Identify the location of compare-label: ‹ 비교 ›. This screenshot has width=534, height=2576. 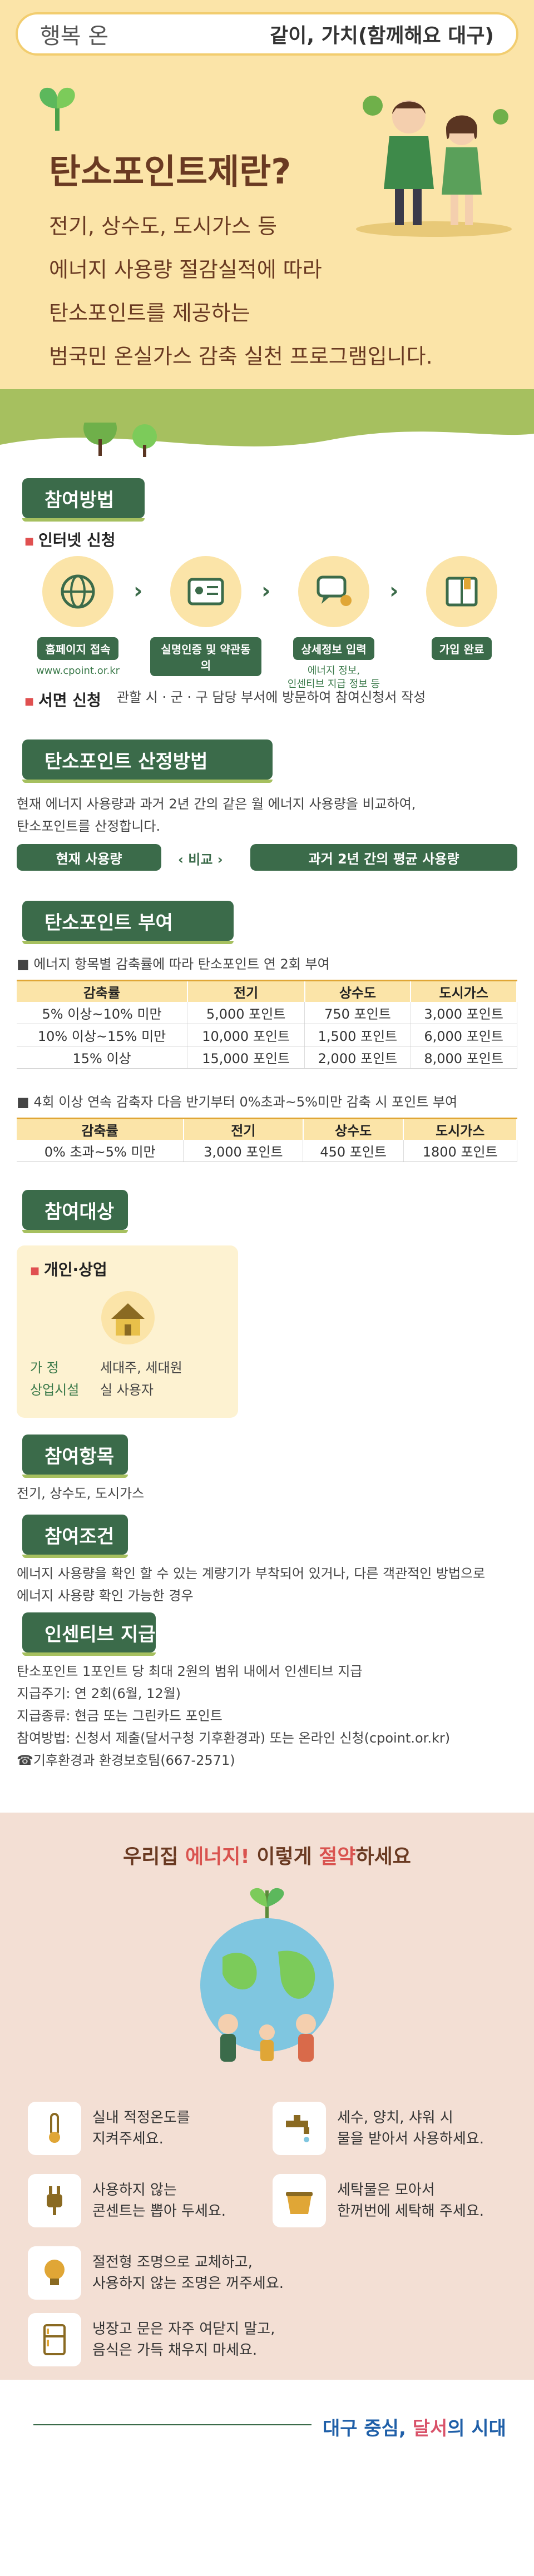
(200, 859).